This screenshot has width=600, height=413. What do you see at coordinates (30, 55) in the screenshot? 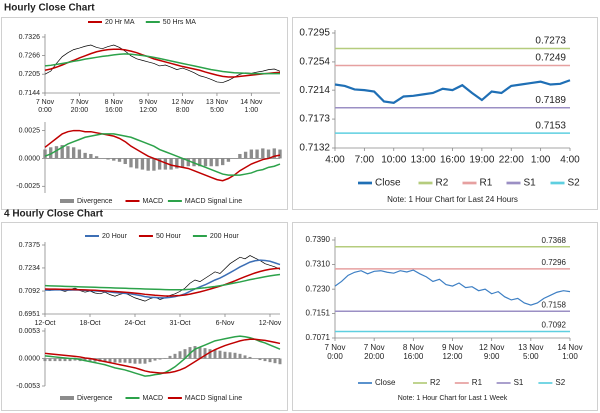
I see `y-tick-label: 0.7266` at bounding box center [30, 55].